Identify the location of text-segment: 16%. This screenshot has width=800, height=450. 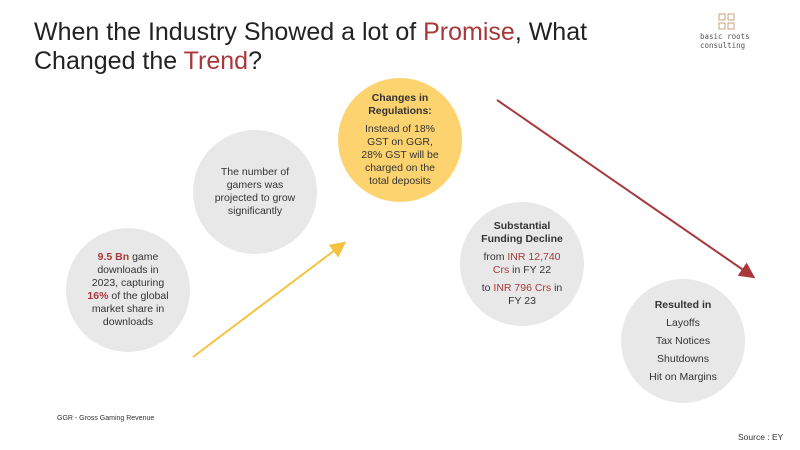
(98, 296).